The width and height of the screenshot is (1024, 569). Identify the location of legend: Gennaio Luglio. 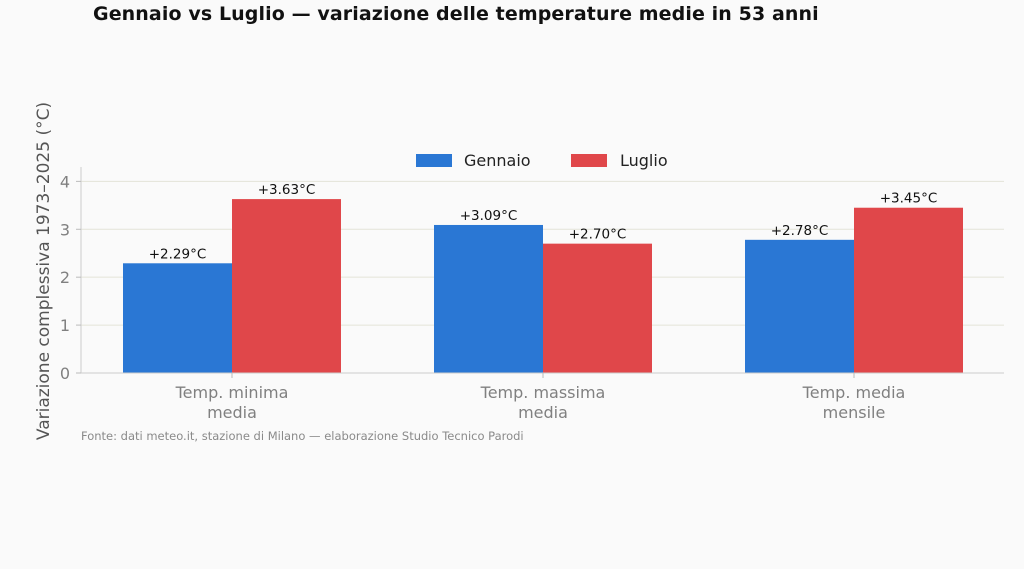
(542, 160).